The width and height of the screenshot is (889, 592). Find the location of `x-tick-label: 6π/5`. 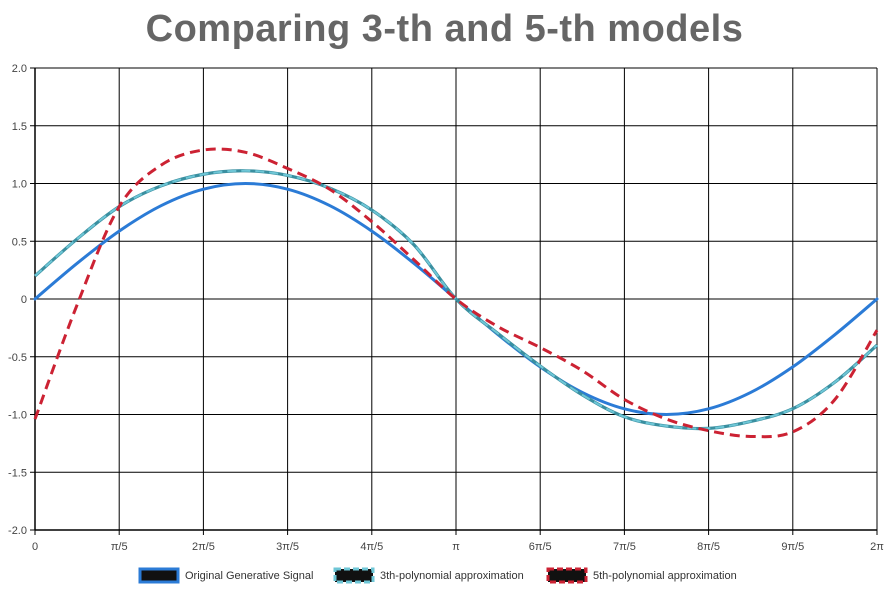

x-tick-label: 6π/5 is located at coordinates (540, 547).